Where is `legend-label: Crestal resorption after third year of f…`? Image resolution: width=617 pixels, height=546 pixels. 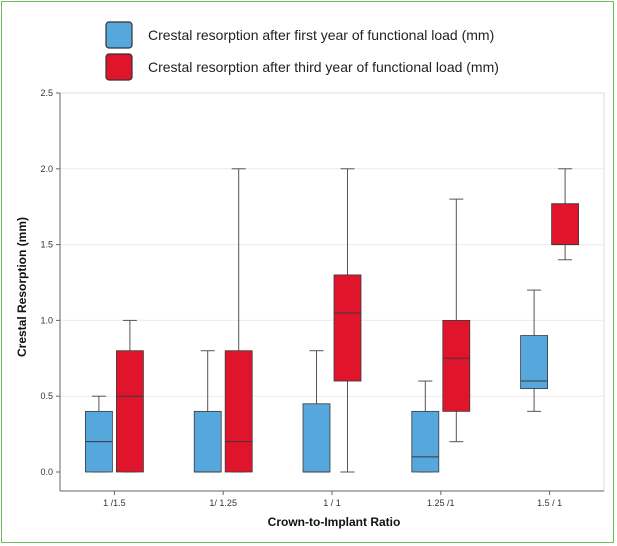 legend-label: Crestal resorption after third year of f… is located at coordinates (323, 67).